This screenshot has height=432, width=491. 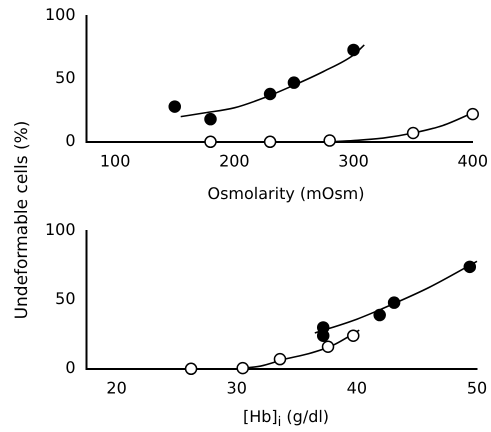 What do you see at coordinates (115, 161) in the screenshot?
I see `x-tick-label: 100` at bounding box center [115, 161].